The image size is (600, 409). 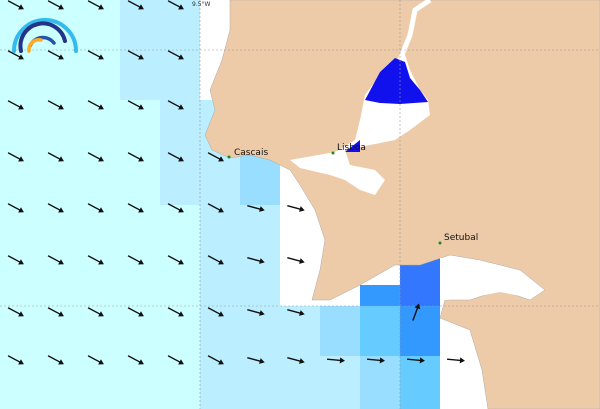 What do you see at coordinates (461, 238) in the screenshot?
I see `city-label-setubal: Setubal` at bounding box center [461, 238].